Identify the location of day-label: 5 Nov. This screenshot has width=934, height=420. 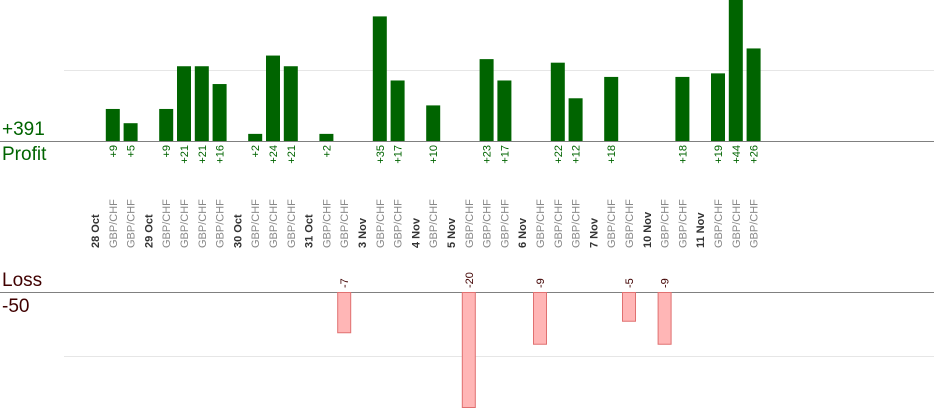
(452, 232).